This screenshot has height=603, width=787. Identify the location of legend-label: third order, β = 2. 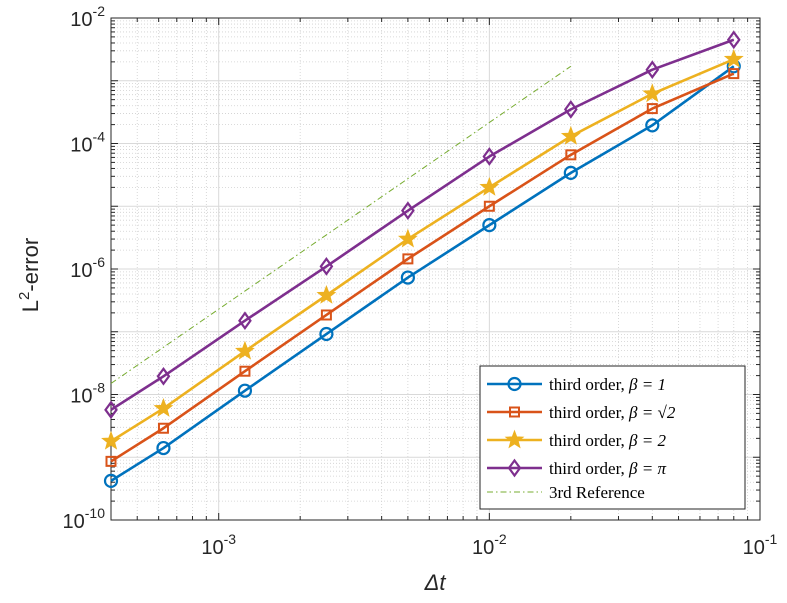
(607, 440).